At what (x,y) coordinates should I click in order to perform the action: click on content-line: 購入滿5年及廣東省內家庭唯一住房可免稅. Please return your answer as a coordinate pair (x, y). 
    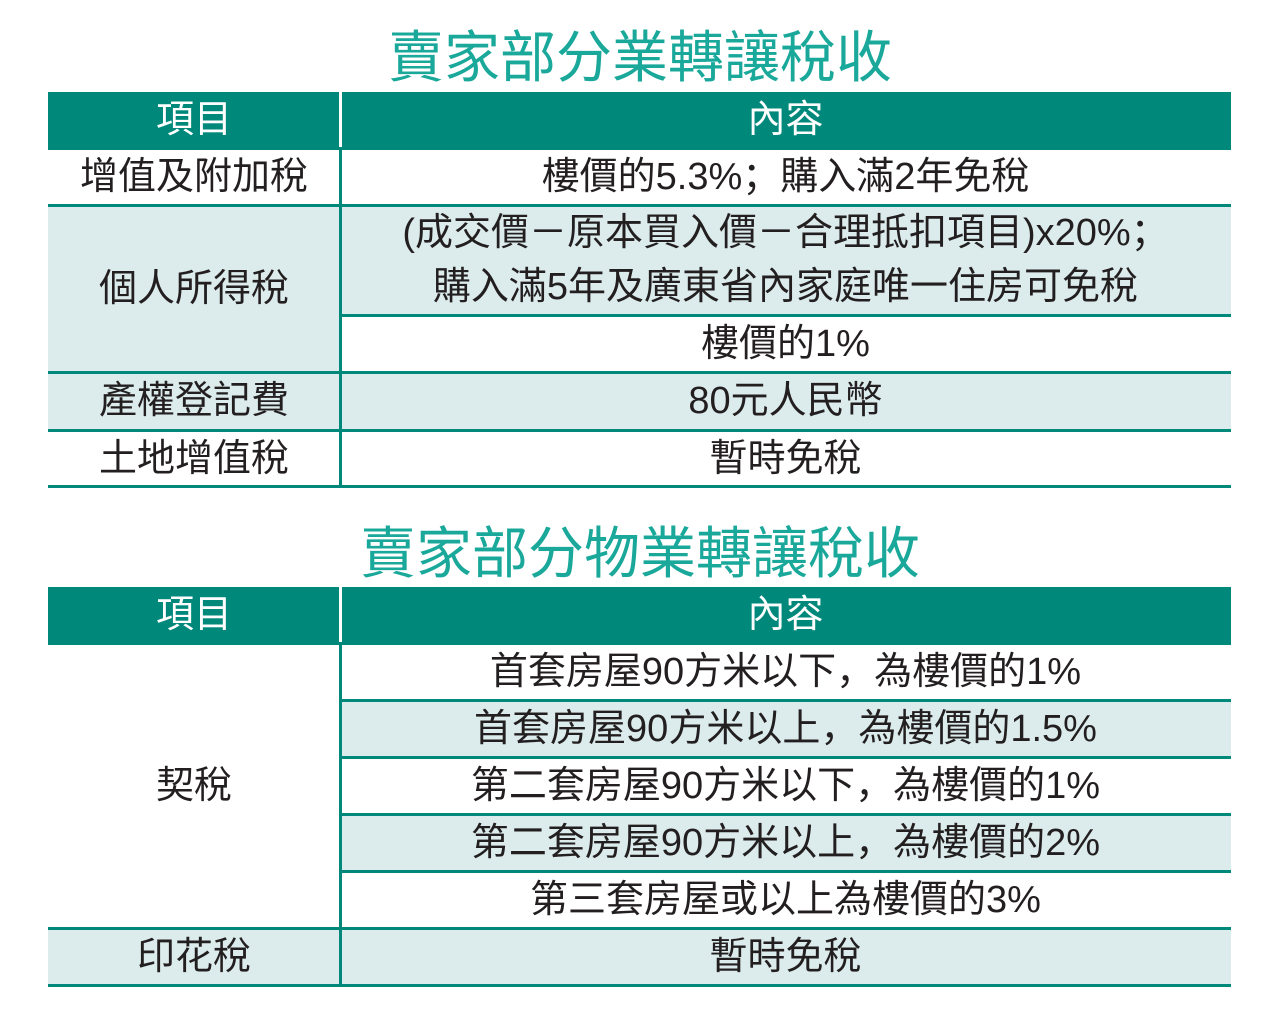
    Looking at the image, I should click on (785, 287).